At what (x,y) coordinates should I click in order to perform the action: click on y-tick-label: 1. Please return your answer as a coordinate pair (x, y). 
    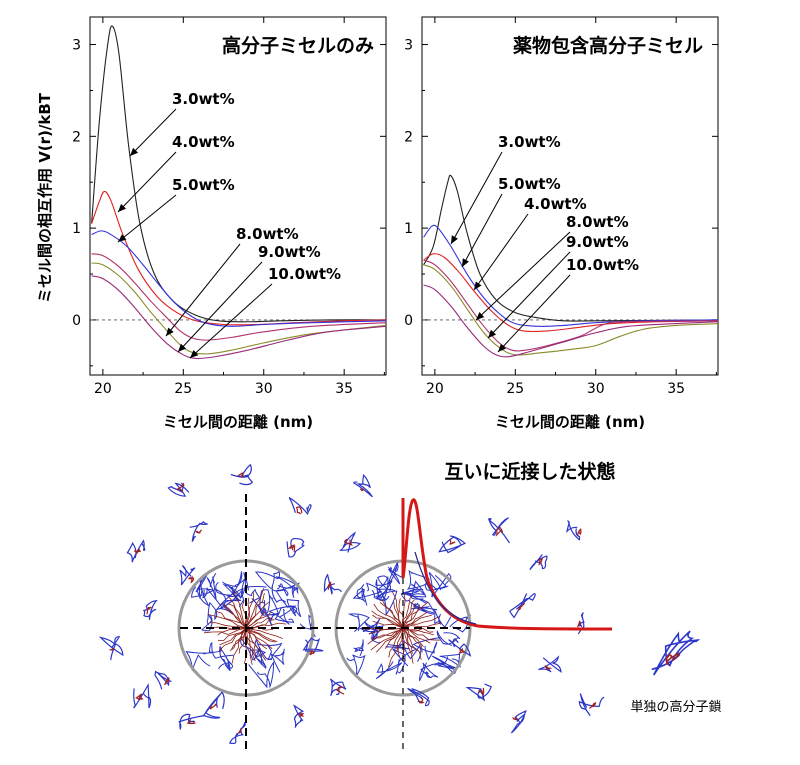
    Looking at the image, I should click on (76, 229).